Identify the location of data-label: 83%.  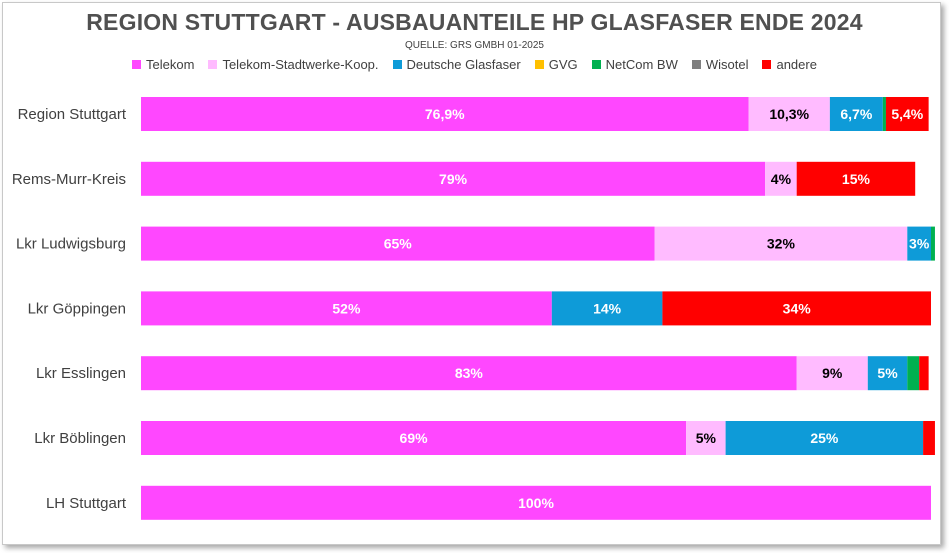
(469, 373).